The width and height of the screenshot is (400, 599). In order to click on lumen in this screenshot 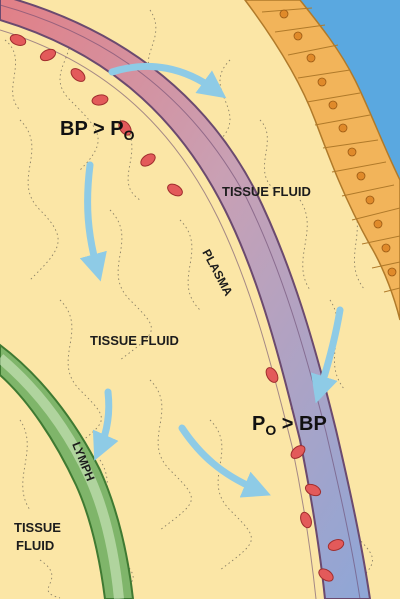, I will do `click(350, 90)`.